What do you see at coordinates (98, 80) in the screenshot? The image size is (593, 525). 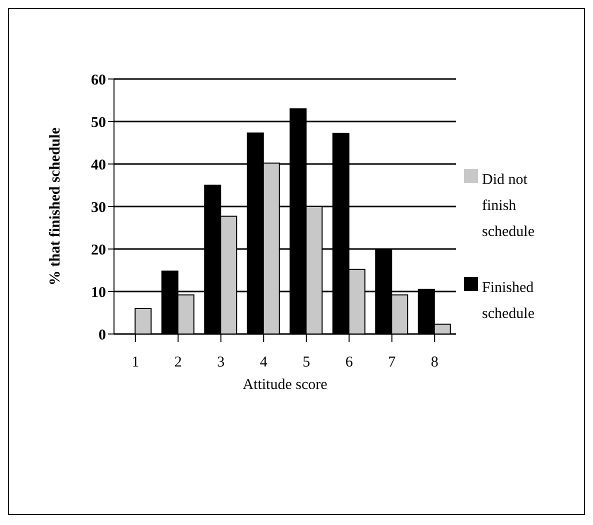 I see `y-tick-label: 60` at bounding box center [98, 80].